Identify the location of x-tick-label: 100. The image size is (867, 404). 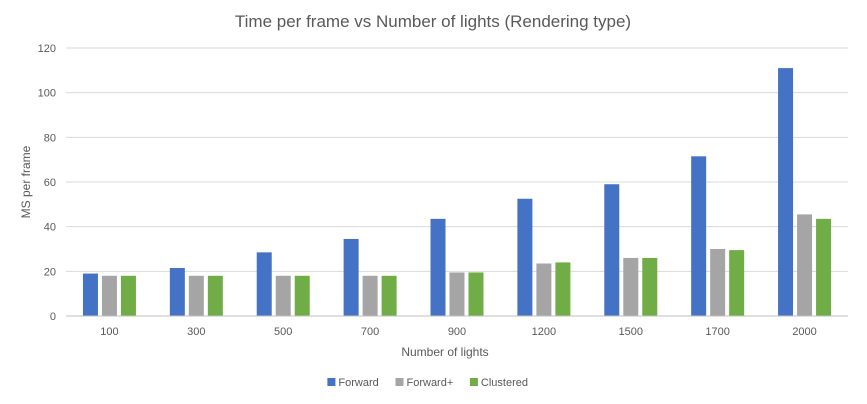
(109, 332).